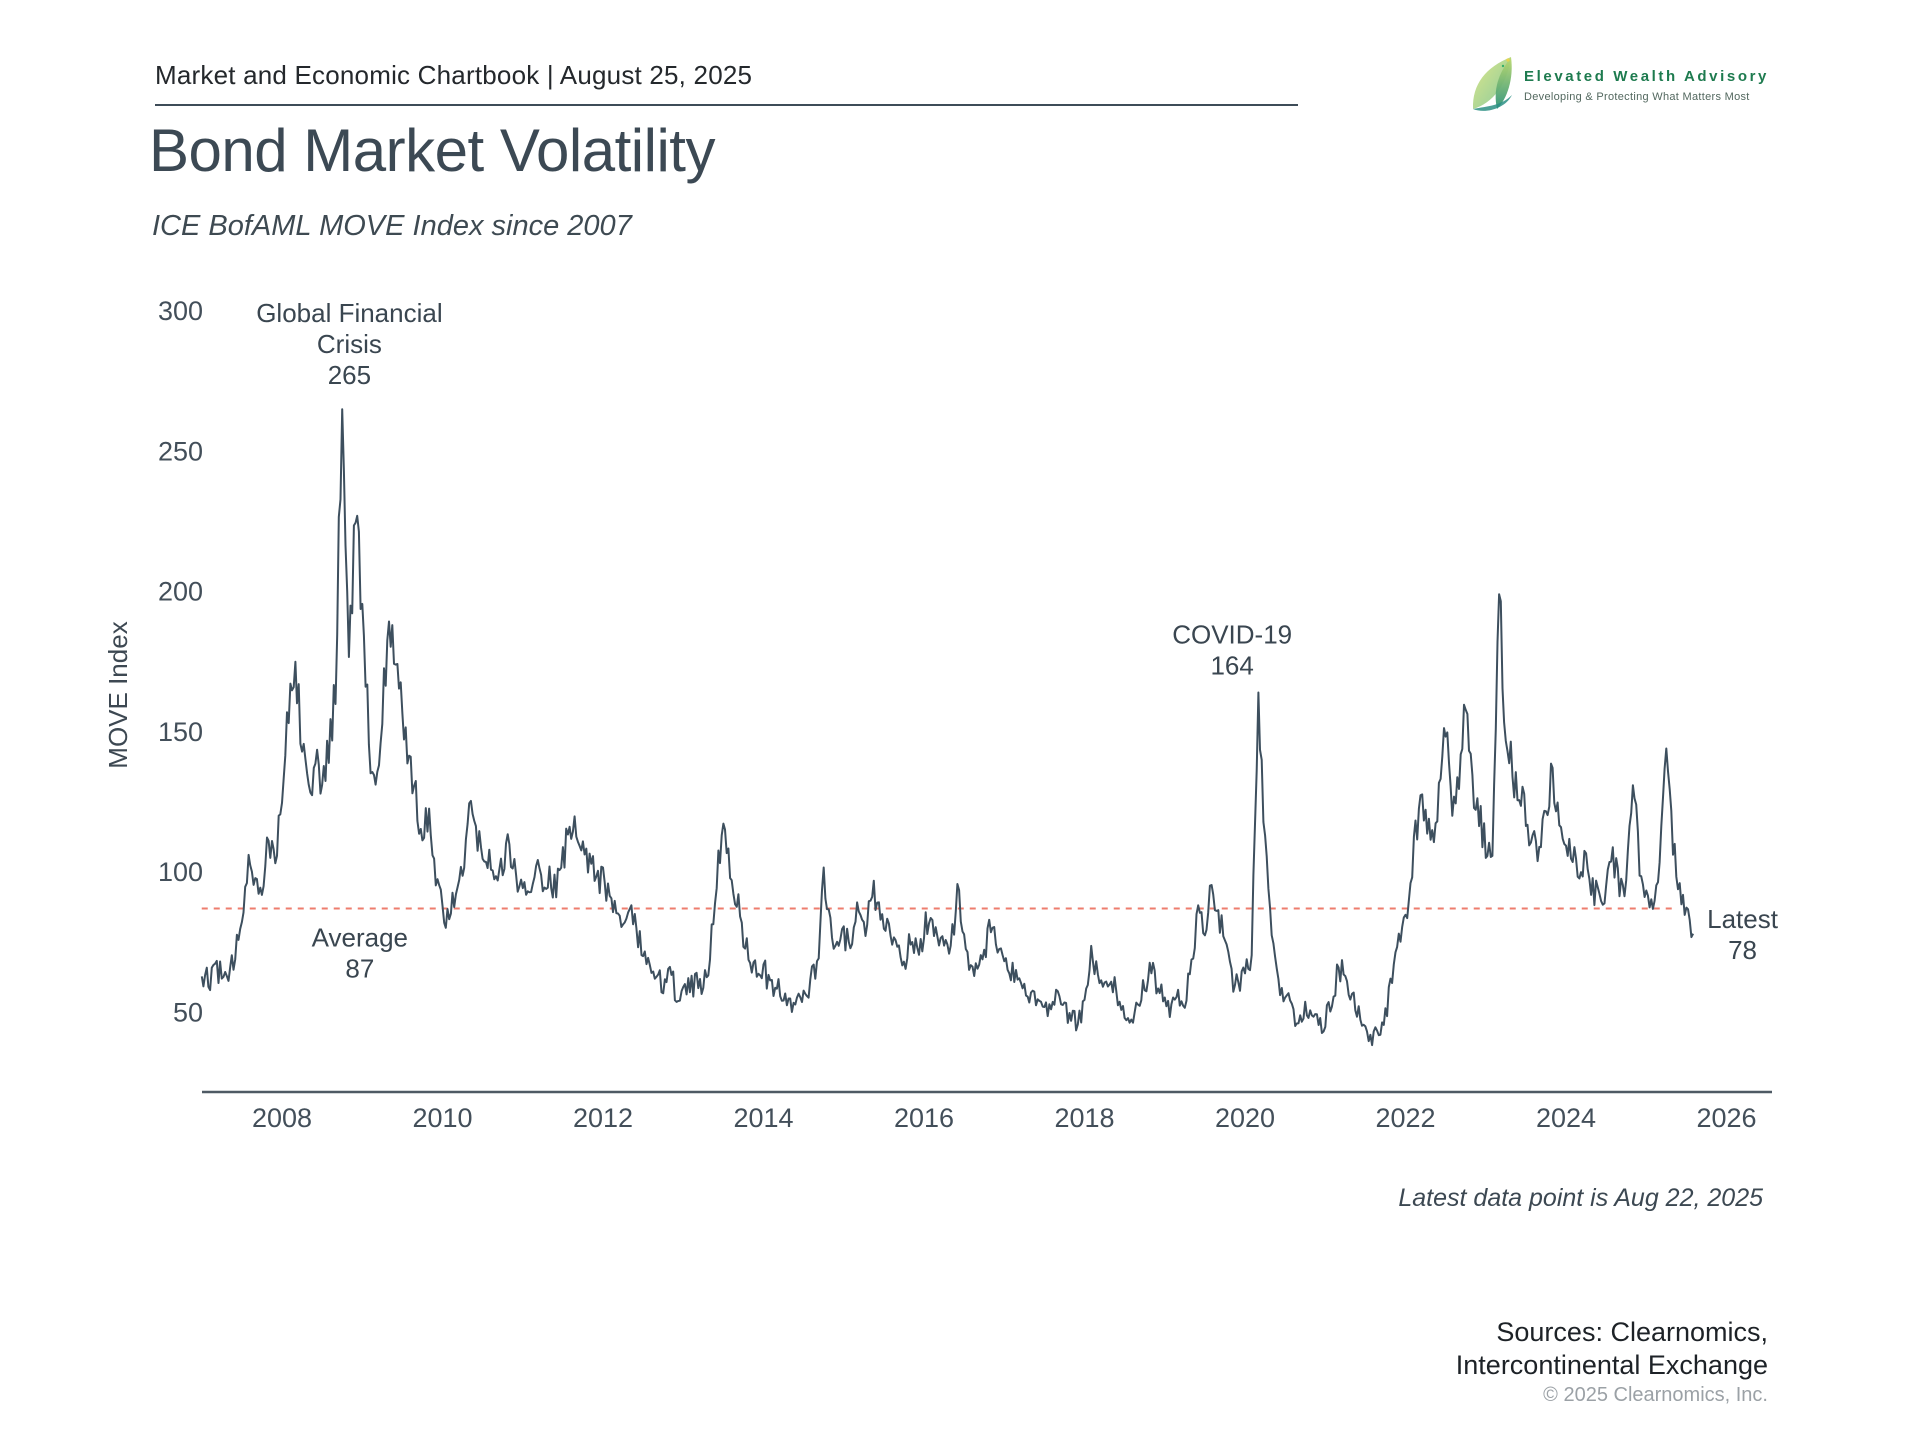 This screenshot has height=1440, width=1920. Describe the element at coordinates (180, 872) in the screenshot. I see `y-tick-label: 100` at that location.